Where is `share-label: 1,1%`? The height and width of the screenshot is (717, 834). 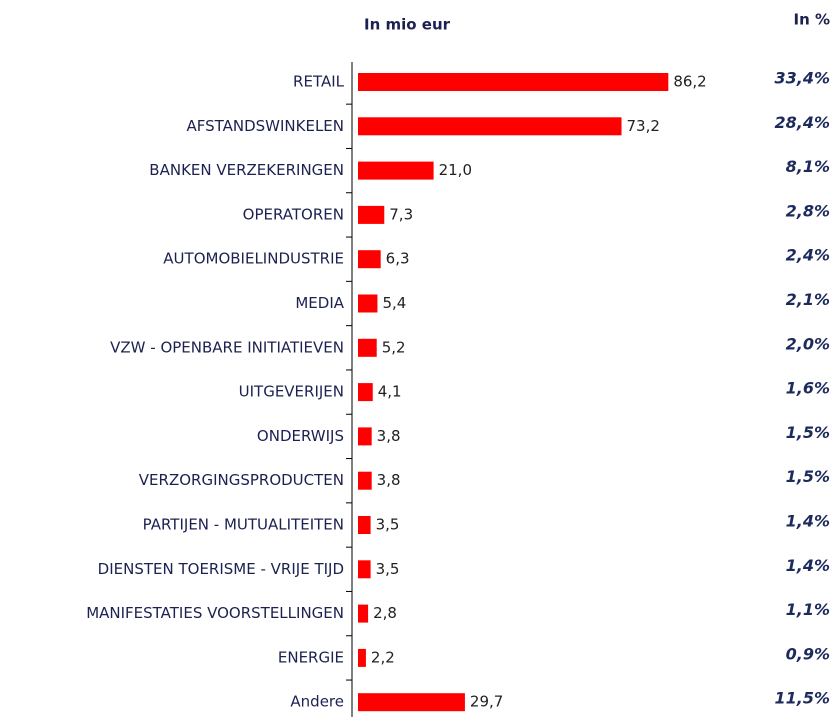 share-label: 1,1% is located at coordinates (808, 609).